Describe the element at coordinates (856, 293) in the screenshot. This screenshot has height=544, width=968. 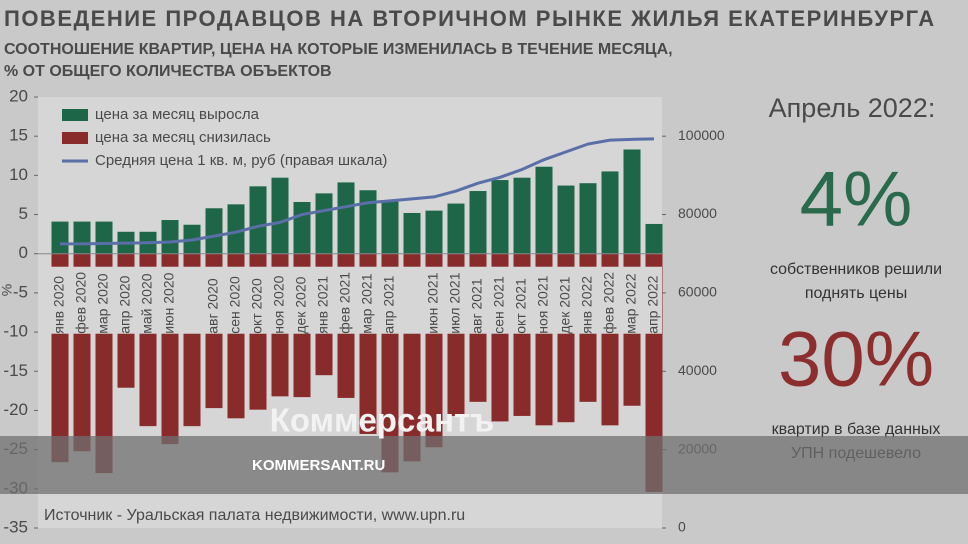
I see `stat-text: поднять цены` at that location.